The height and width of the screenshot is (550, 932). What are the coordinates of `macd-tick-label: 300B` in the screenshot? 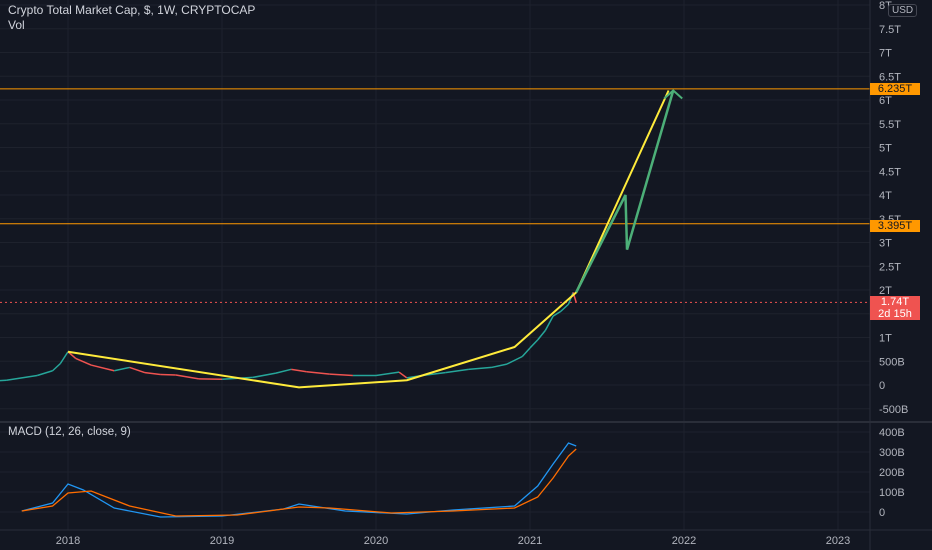 It's located at (892, 453).